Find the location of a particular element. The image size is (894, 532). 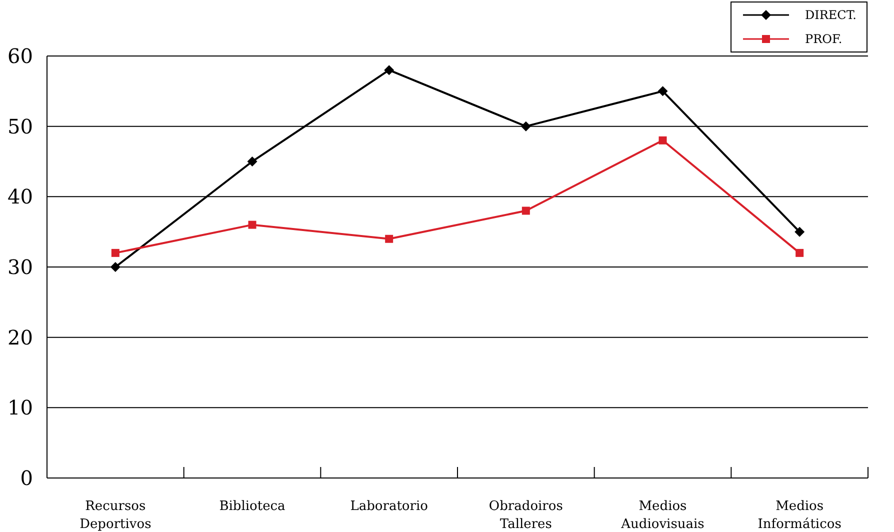

y-tick-label: 40 is located at coordinates (20, 196).